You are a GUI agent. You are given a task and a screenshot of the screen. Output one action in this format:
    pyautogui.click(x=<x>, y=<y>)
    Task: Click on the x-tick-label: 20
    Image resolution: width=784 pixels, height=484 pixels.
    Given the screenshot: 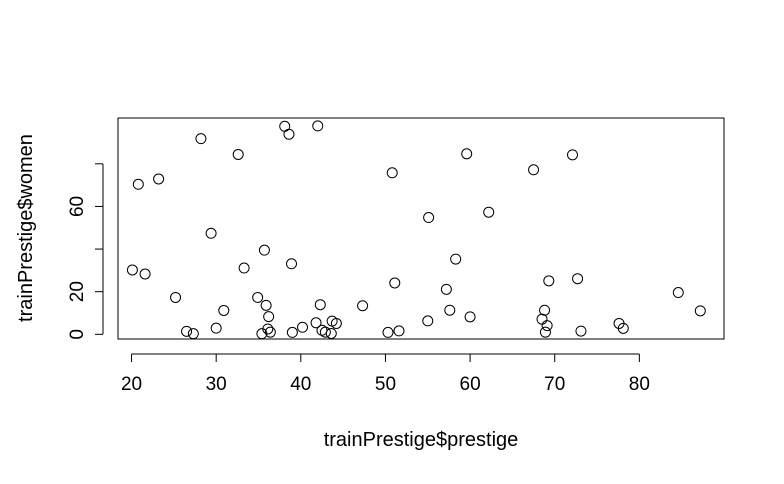 What is the action you would take?
    pyautogui.click(x=131, y=384)
    